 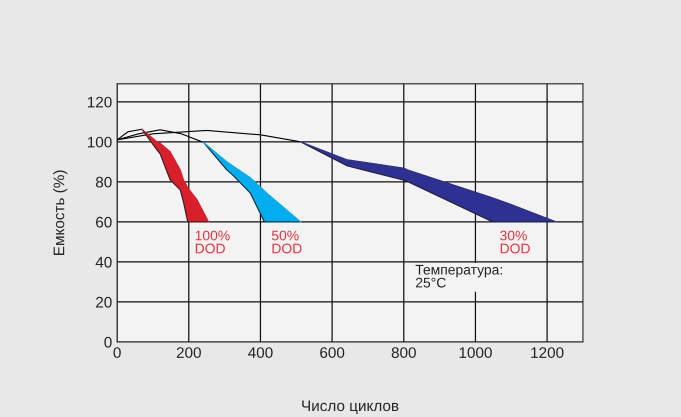 I want to click on y-tick-label: 120, so click(x=100, y=102).